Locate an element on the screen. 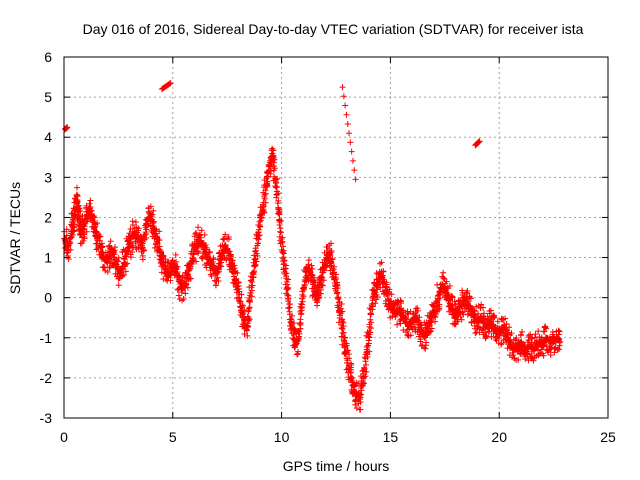 The image size is (640, 480). y-tick-label: -3 is located at coordinates (46, 418).